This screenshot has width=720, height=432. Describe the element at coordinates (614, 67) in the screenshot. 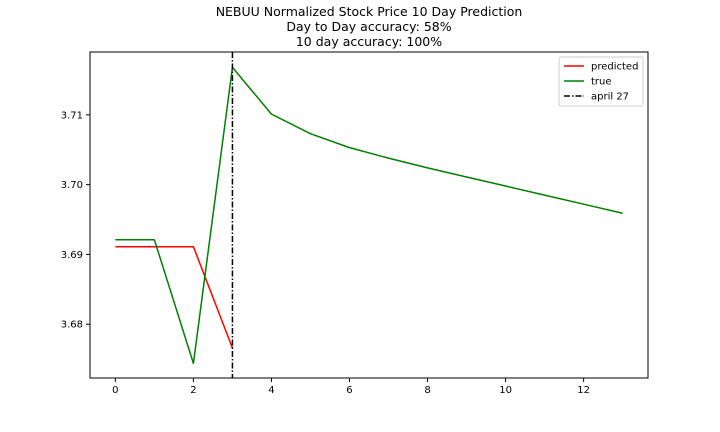

I see `legend-label-predicted: predicted` at that location.